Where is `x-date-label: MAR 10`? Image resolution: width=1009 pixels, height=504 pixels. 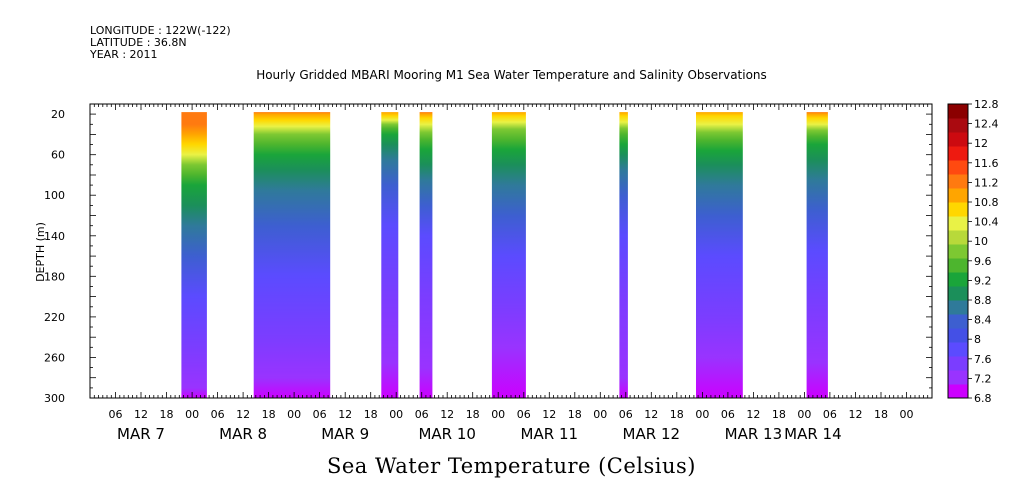
x-date-label: MAR 10 is located at coordinates (446, 434).